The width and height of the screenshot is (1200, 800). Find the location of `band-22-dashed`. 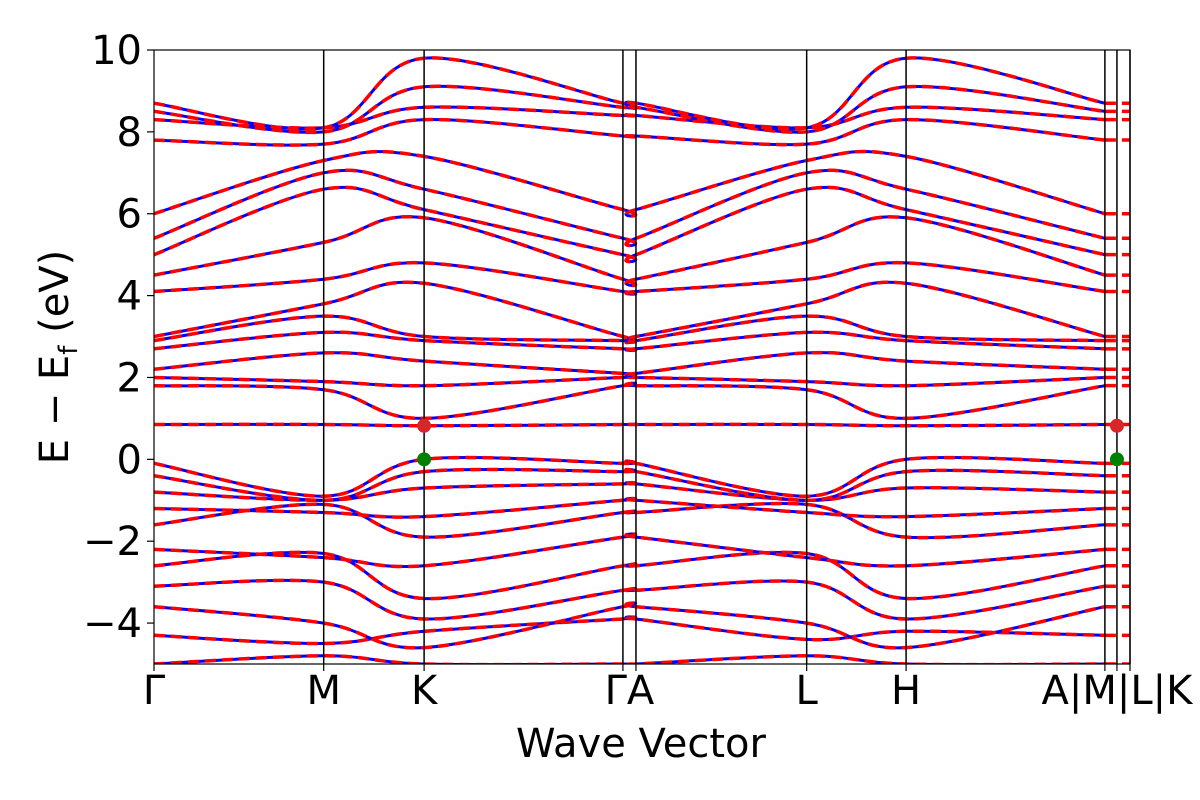

band-22-dashed is located at coordinates (630, 208).